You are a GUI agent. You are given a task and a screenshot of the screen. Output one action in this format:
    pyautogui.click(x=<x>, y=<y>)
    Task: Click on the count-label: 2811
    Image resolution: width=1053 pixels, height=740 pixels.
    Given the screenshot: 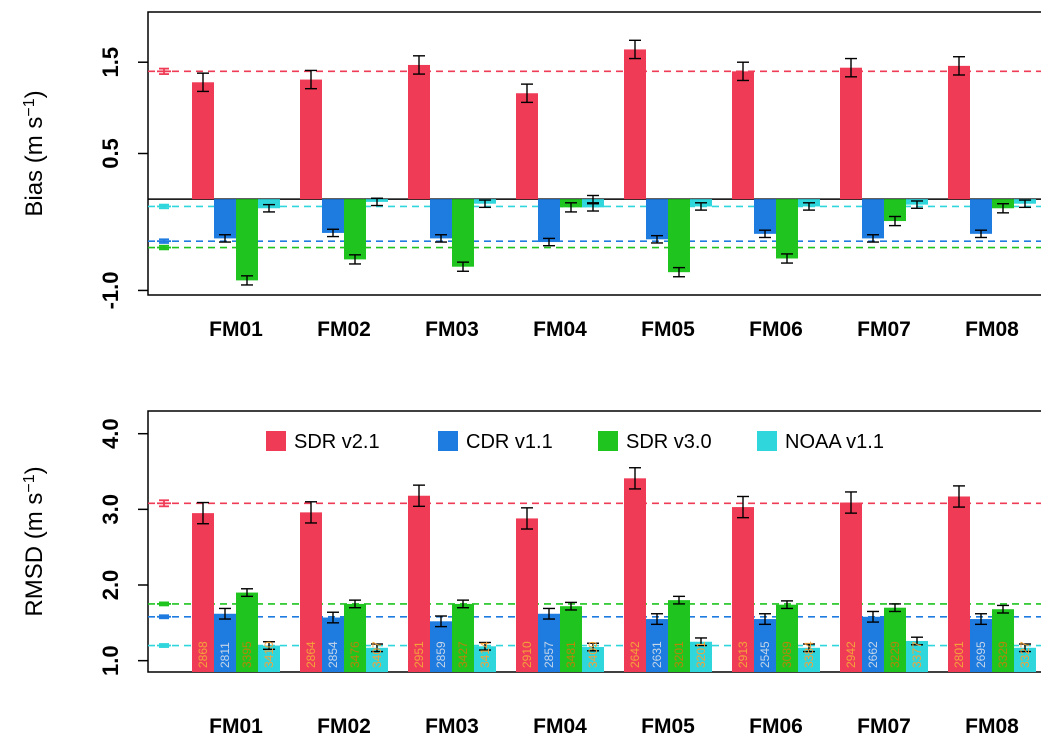 What is the action you would take?
    pyautogui.click(x=225, y=655)
    